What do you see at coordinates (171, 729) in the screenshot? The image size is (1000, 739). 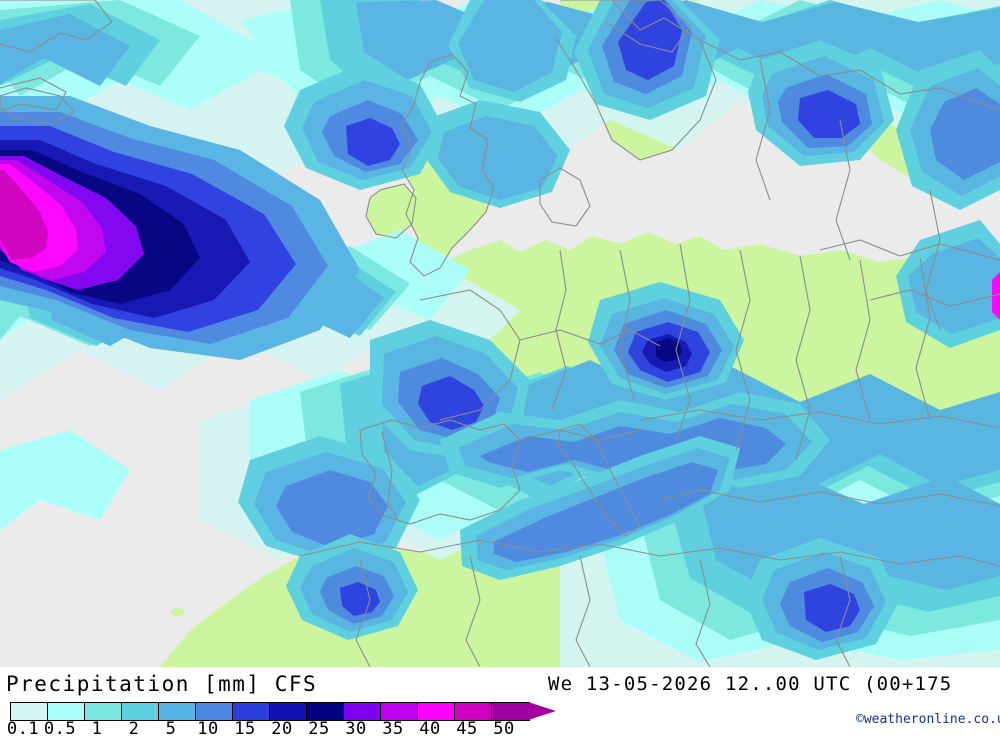 I see `legend-tick-5: 5` at bounding box center [171, 729].